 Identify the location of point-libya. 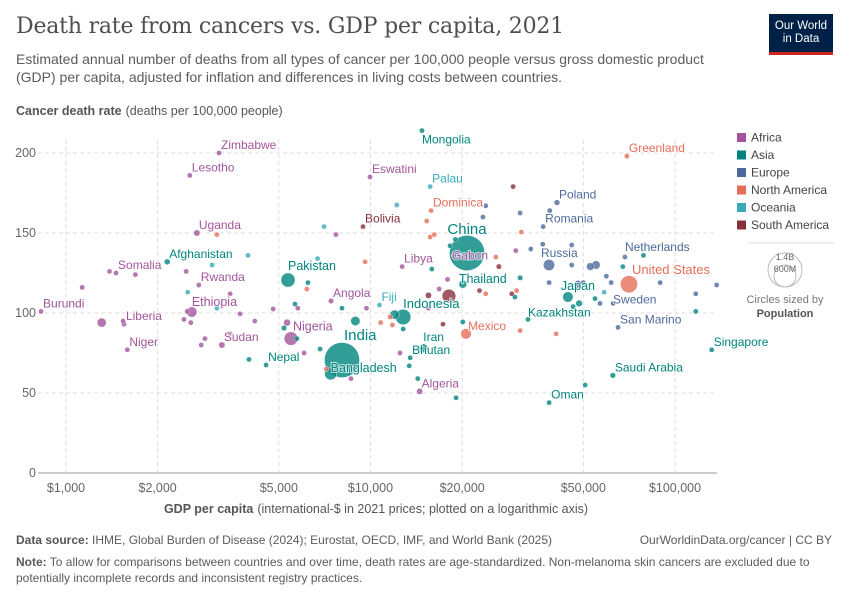
(402, 266).